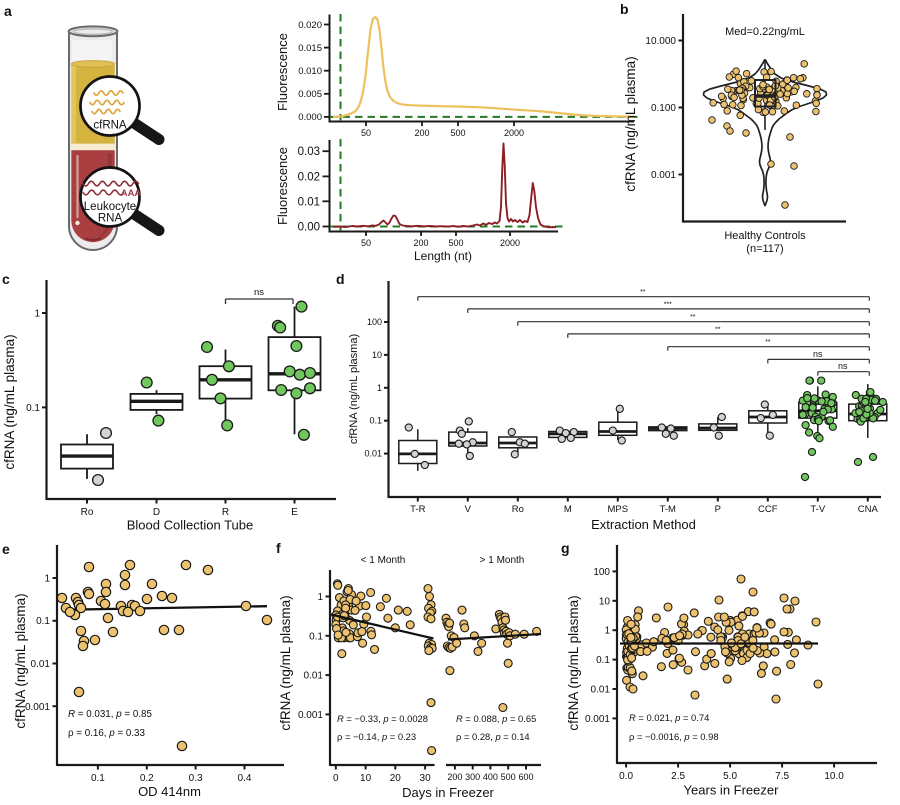 The width and height of the screenshot is (900, 805). I want to click on svg-text: g, so click(565, 548).